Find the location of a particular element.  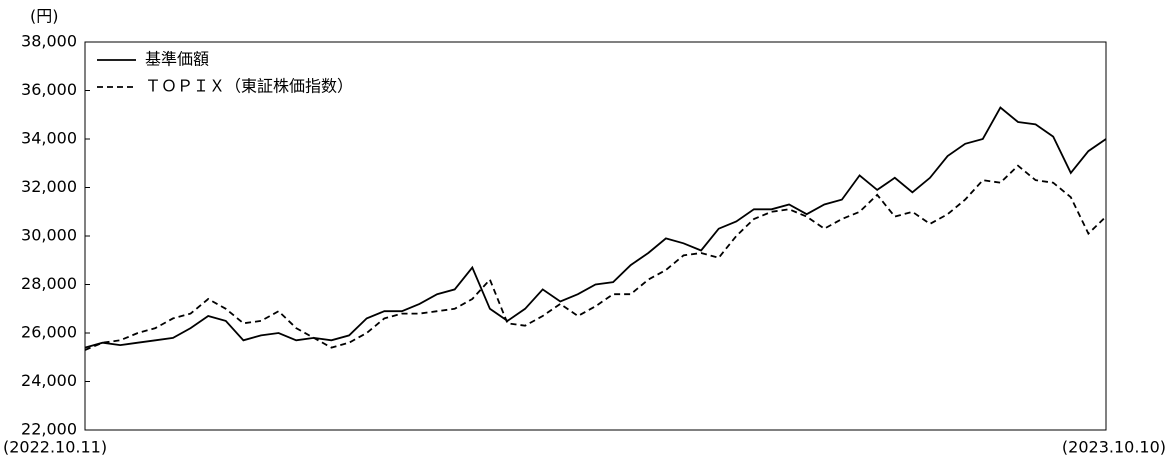

y-tick-label: 22,000 is located at coordinates (49, 429).